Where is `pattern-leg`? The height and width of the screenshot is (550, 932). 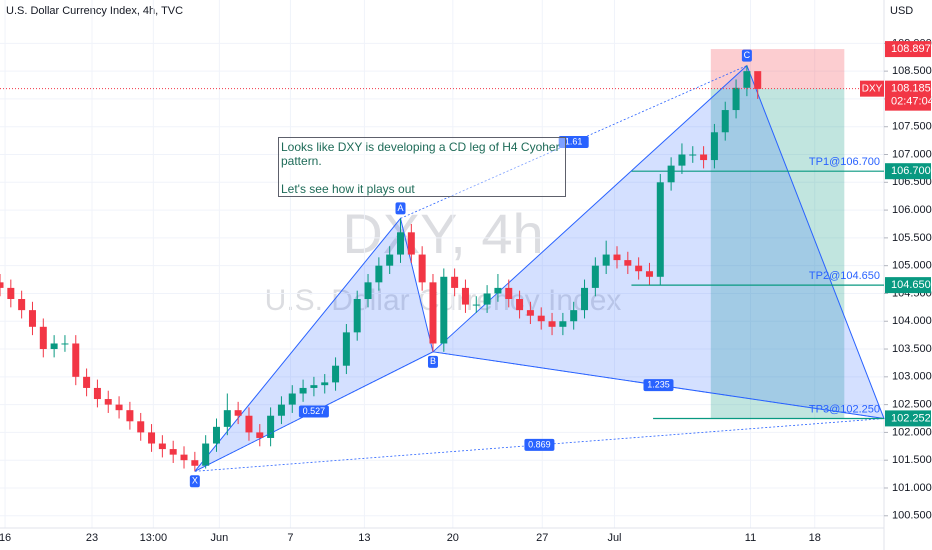
pattern-leg is located at coordinates (314, 344).